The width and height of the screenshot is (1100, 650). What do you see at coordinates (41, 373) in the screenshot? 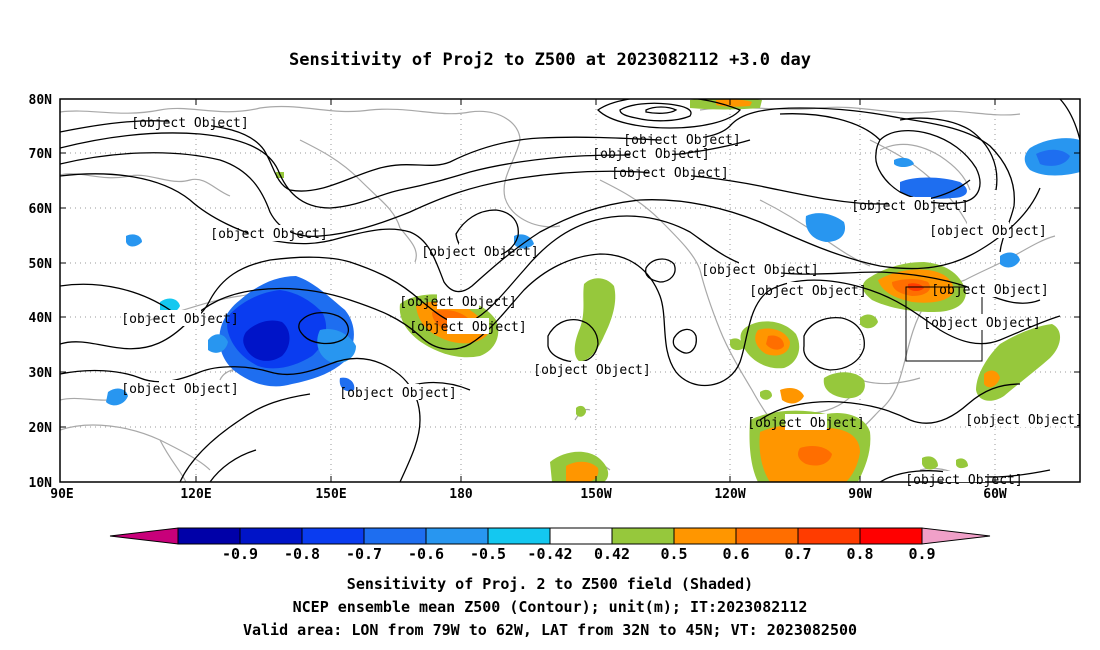
I see `lat-label: 30N` at bounding box center [41, 373].